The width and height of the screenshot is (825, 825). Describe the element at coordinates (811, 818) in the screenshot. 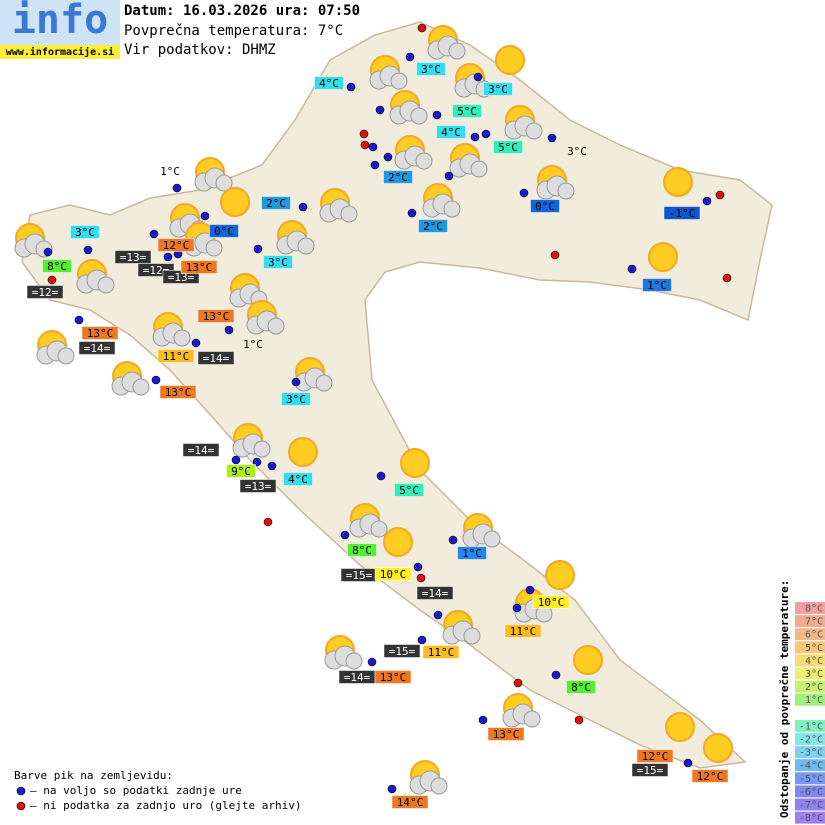

I see `scale-label: -8°C` at that location.